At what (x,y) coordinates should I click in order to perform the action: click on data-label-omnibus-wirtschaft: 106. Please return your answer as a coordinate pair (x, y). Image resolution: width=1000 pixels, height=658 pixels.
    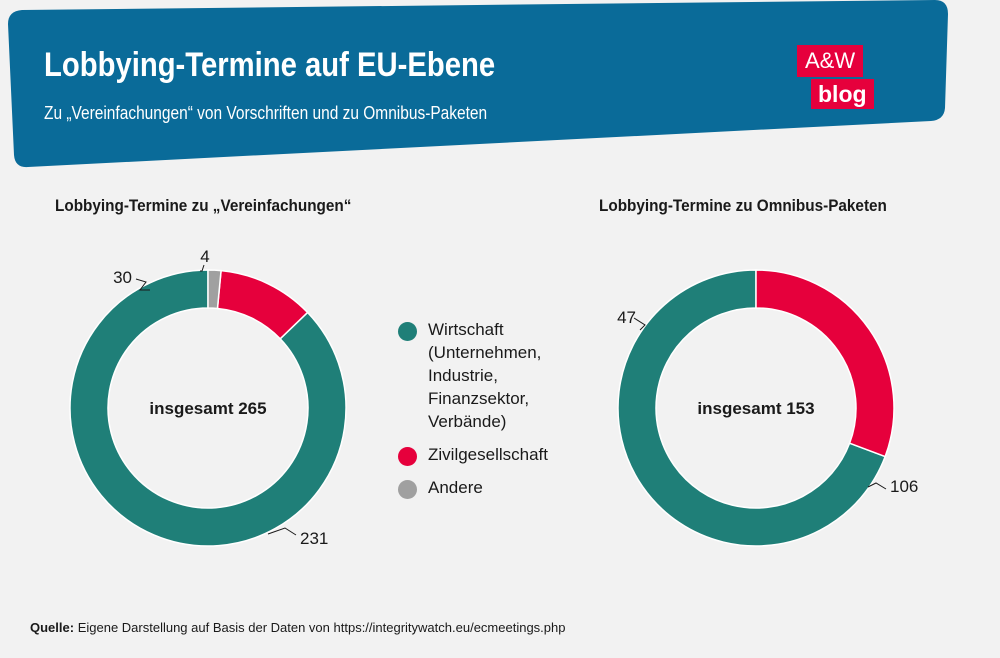
    Looking at the image, I should click on (904, 486).